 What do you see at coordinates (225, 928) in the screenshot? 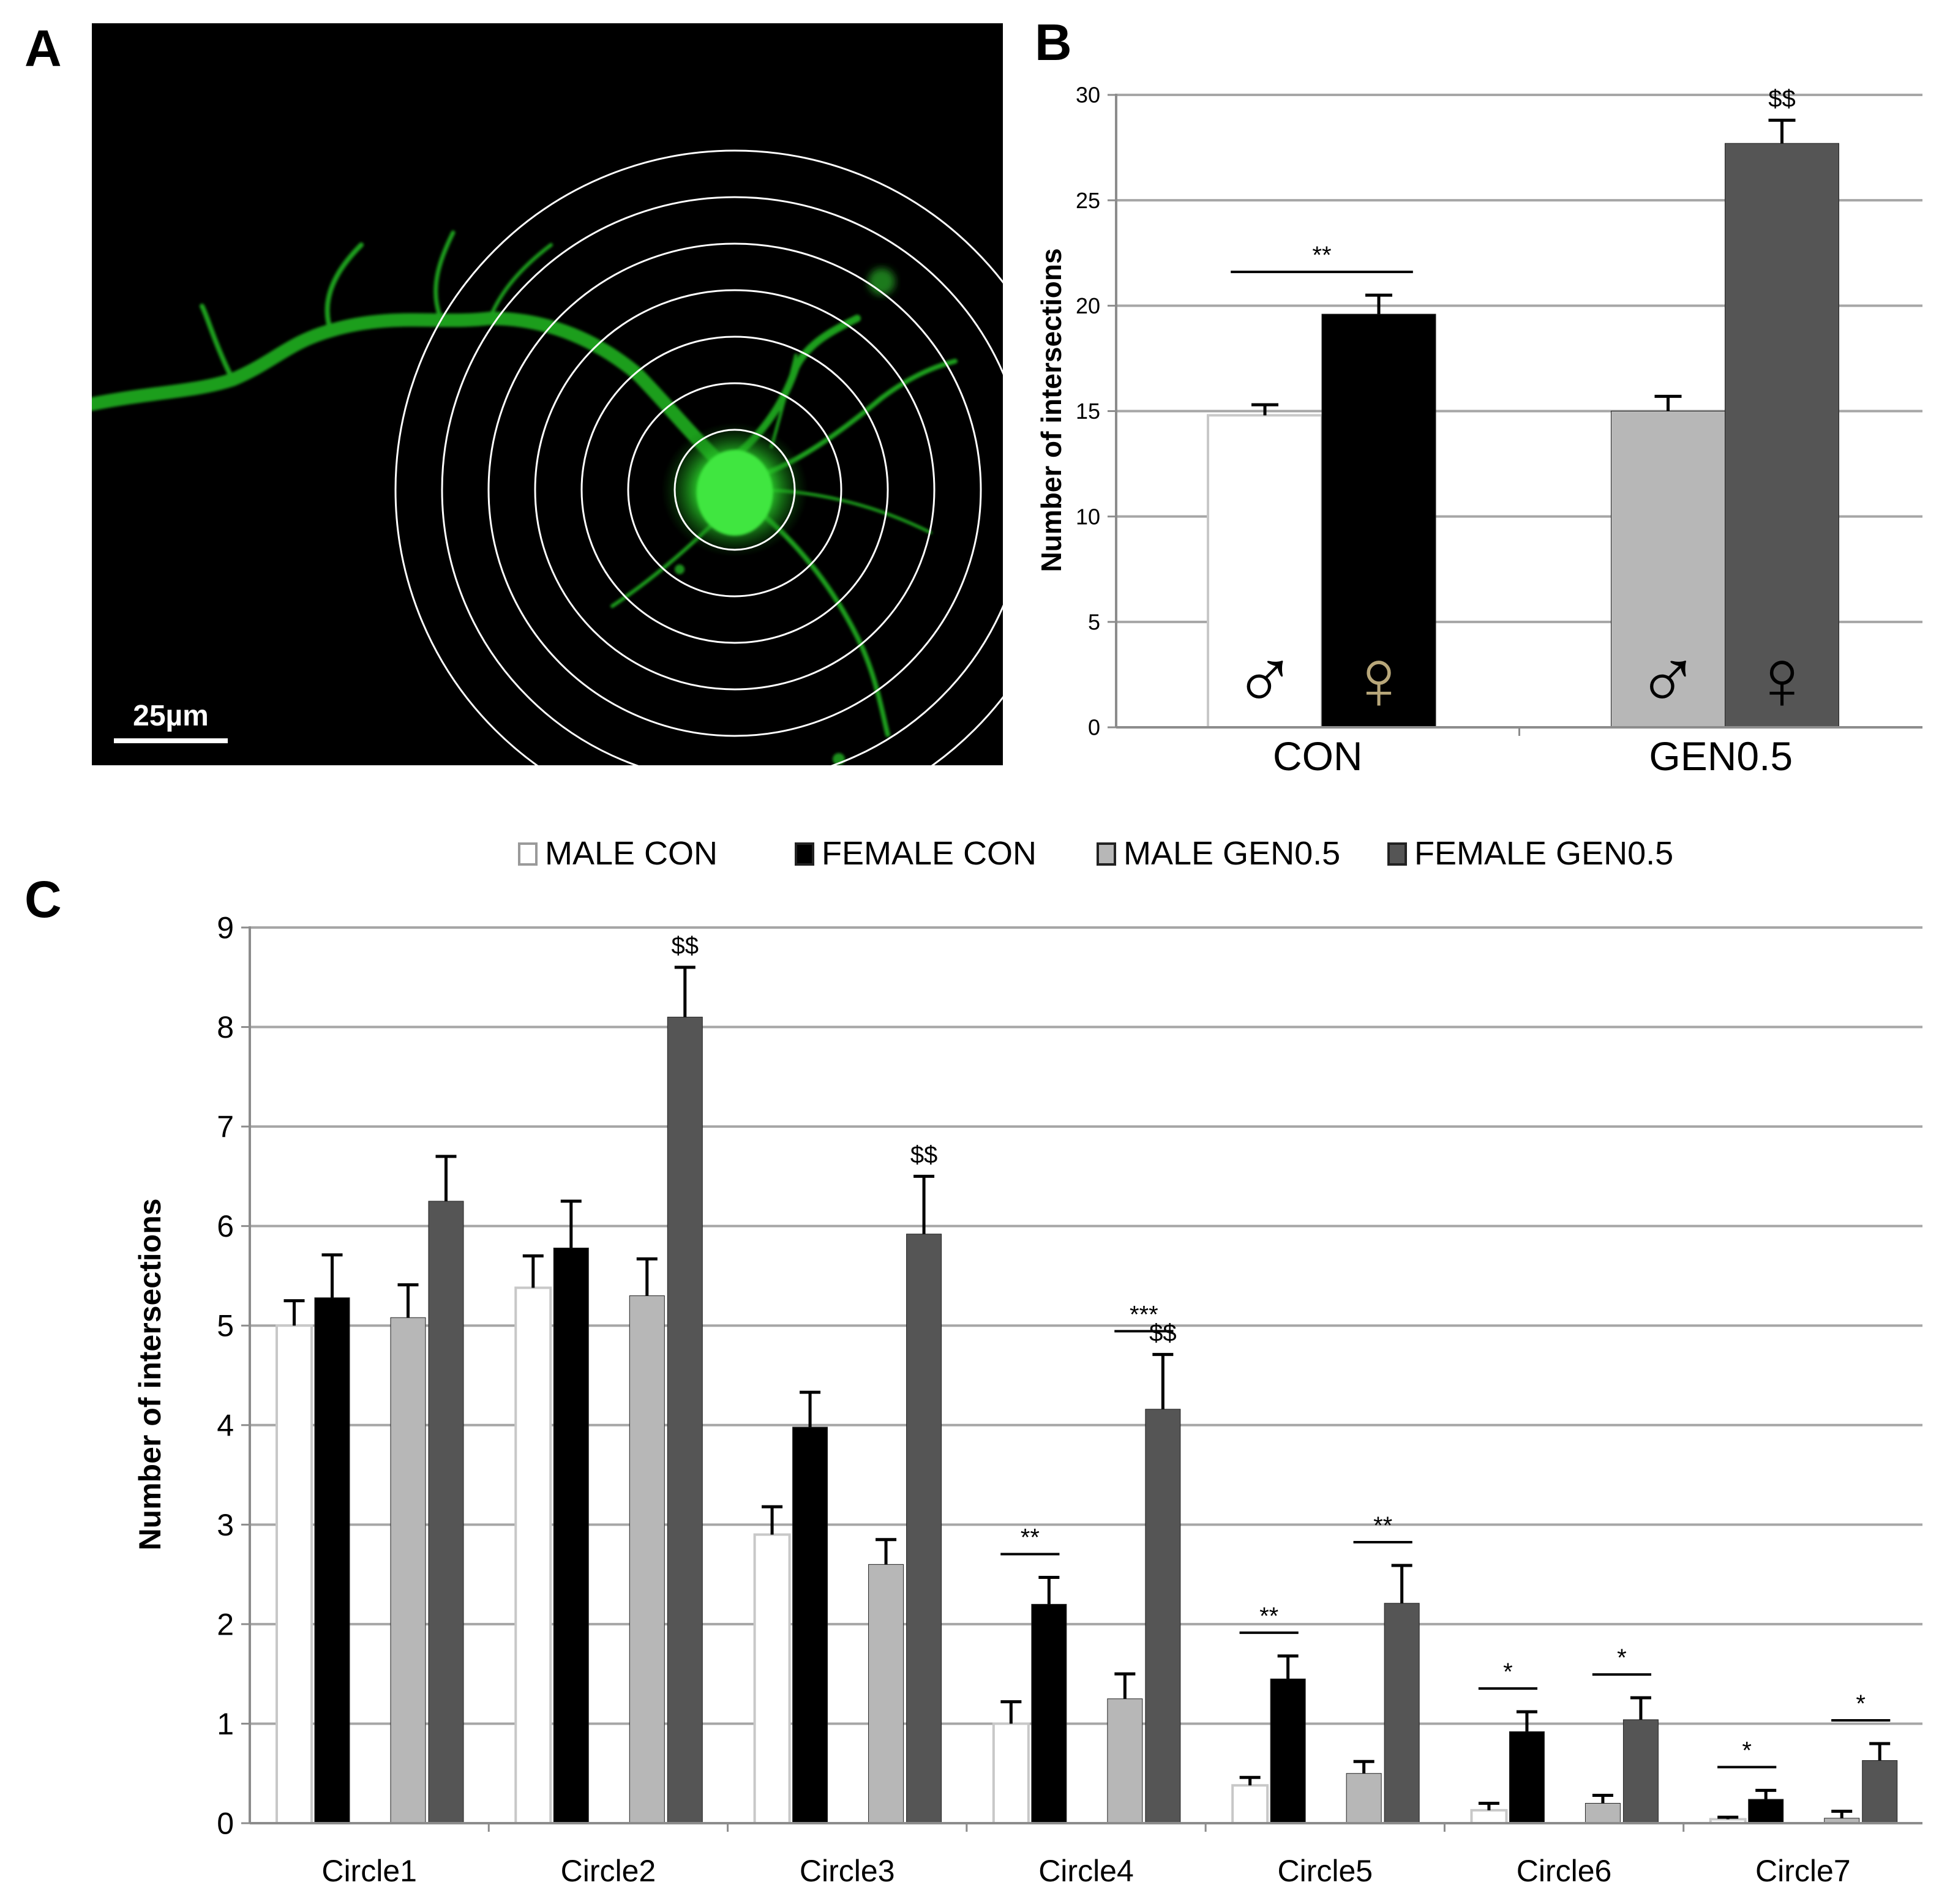
I see `y-tick-label: 9` at bounding box center [225, 928].